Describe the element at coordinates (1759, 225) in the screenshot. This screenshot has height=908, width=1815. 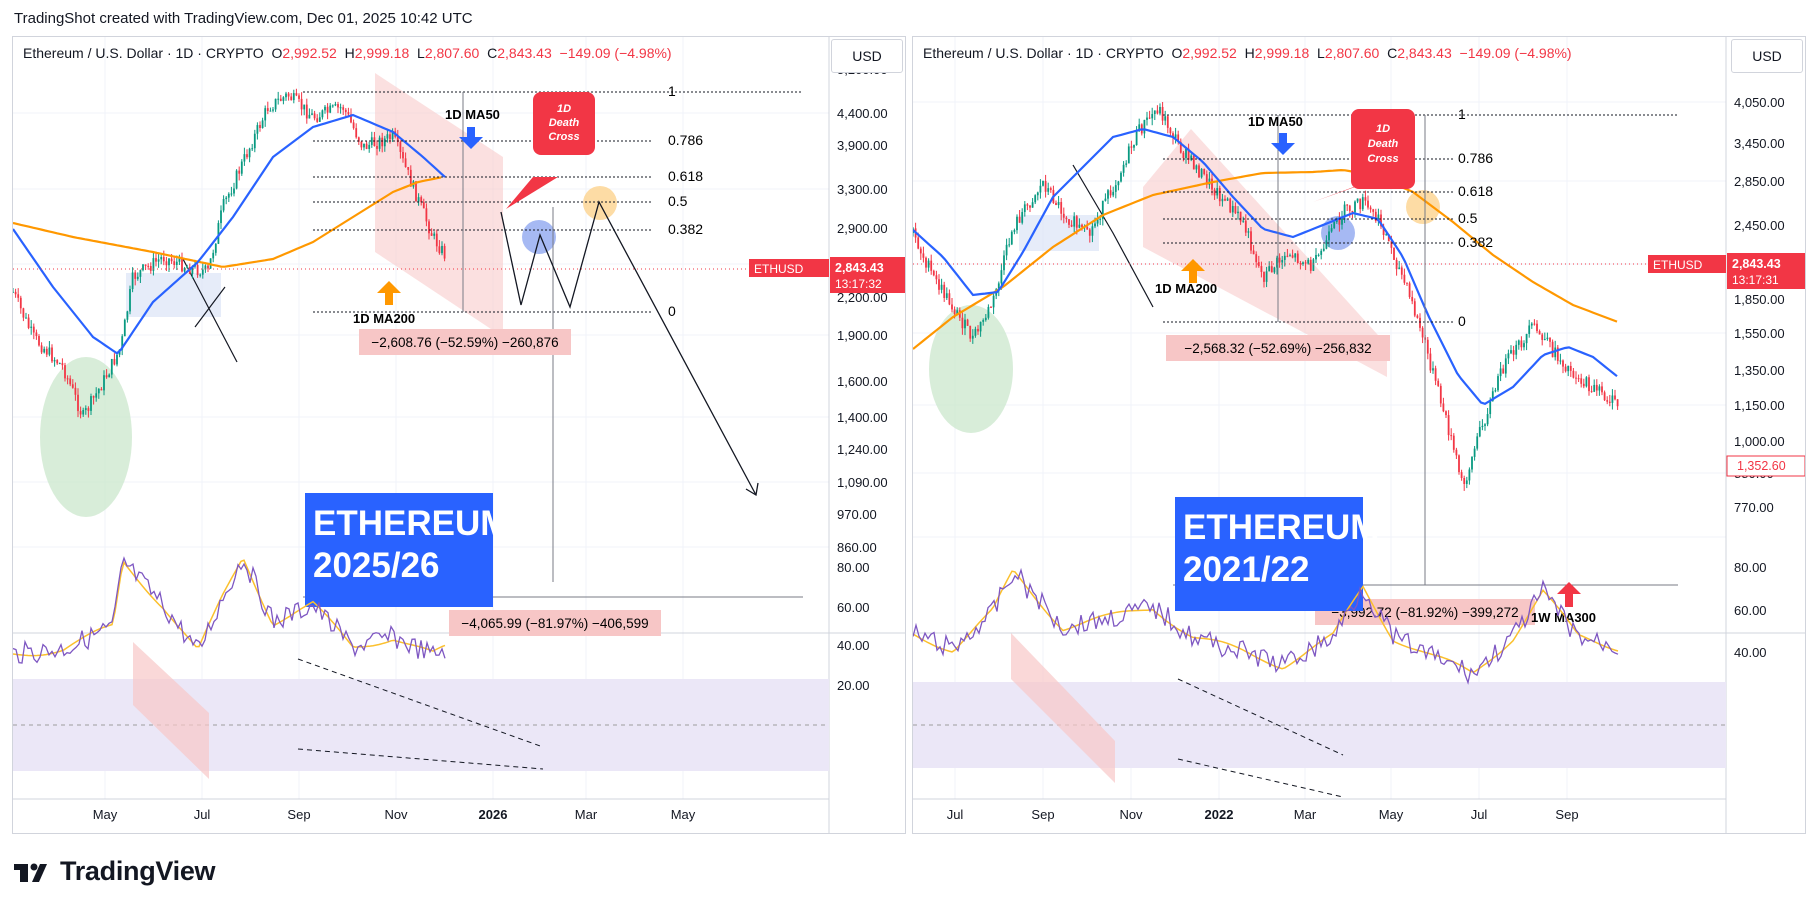
I see `price-tick-label: 2,450.00` at that location.